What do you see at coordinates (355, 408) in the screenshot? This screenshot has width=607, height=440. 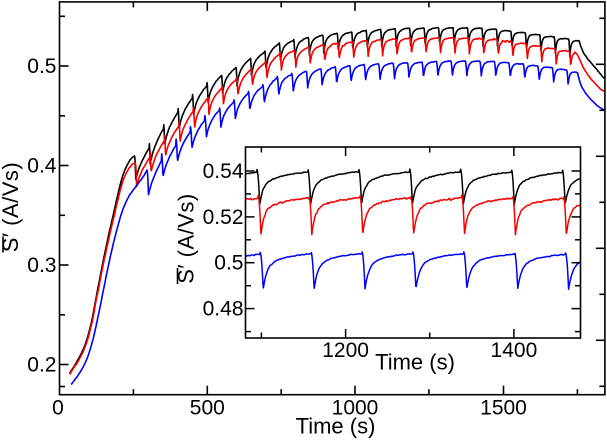 I see `svg-text: 1000` at bounding box center [355, 408].